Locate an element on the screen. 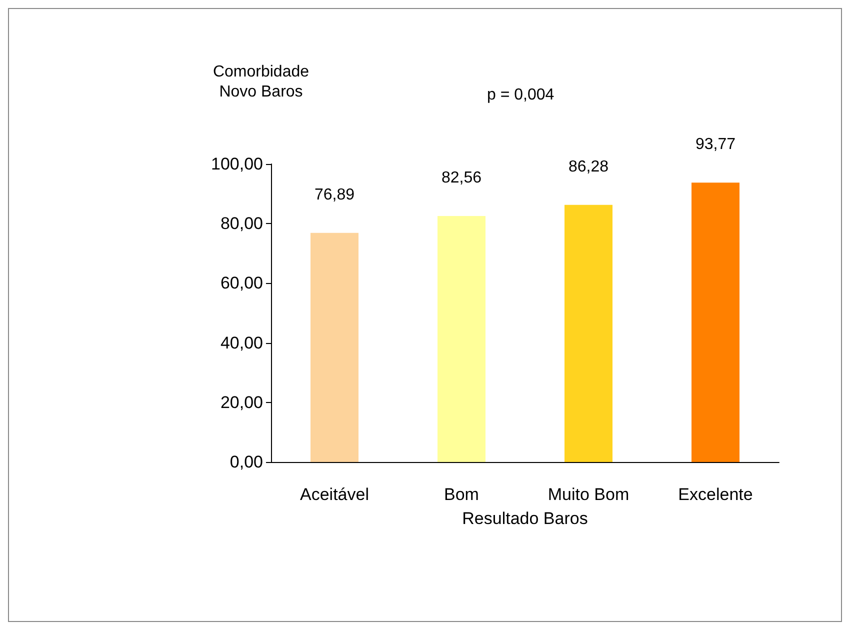  x-tick-label: Muito Bom is located at coordinates (589, 494).